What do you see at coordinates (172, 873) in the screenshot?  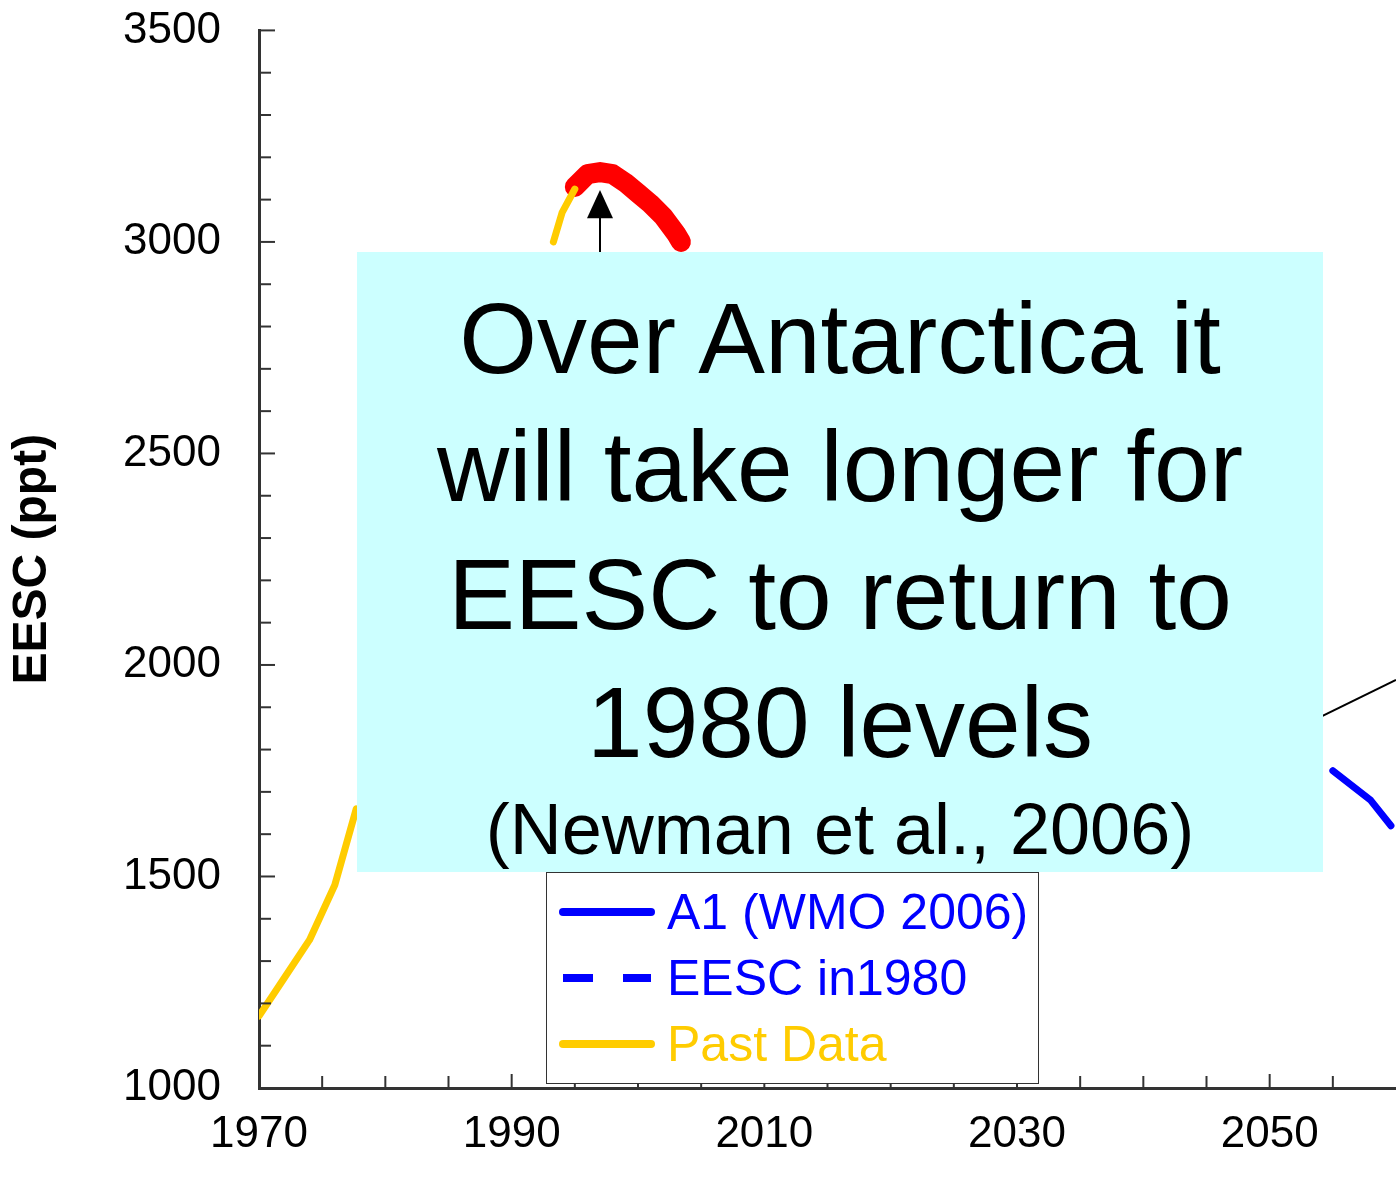 I see `y-tick-label: 1500` at bounding box center [172, 873].